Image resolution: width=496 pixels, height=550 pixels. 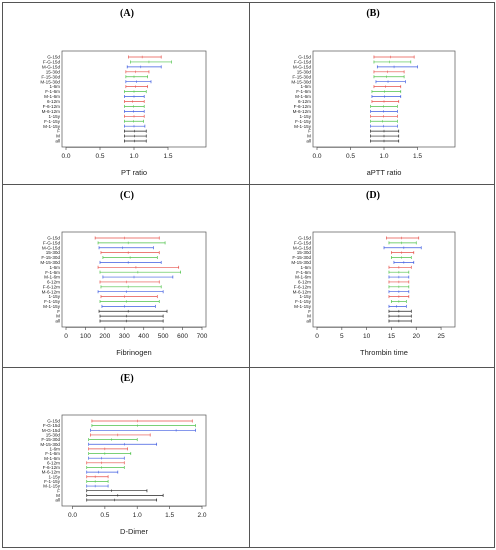 I want to click on panel-label: (D), so click(x=373, y=195).